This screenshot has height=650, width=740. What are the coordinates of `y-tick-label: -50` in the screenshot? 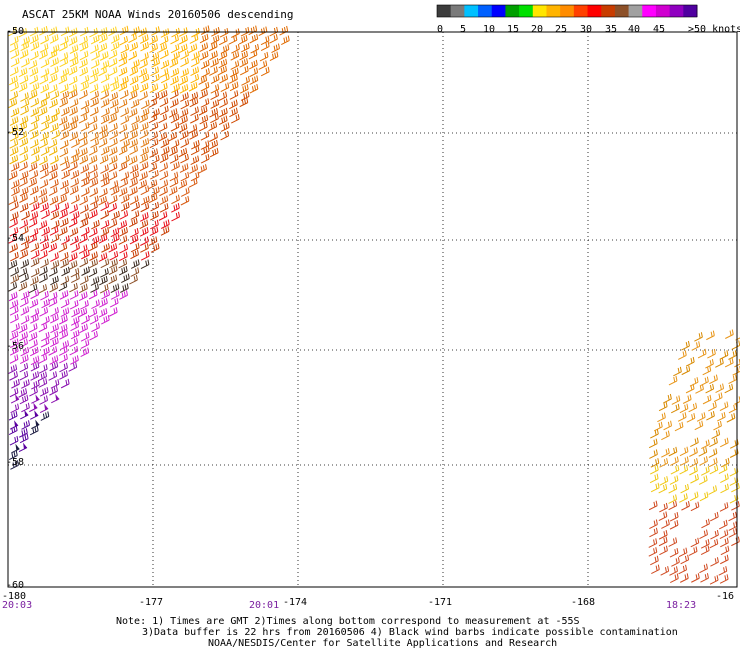 It's located at (15, 31).